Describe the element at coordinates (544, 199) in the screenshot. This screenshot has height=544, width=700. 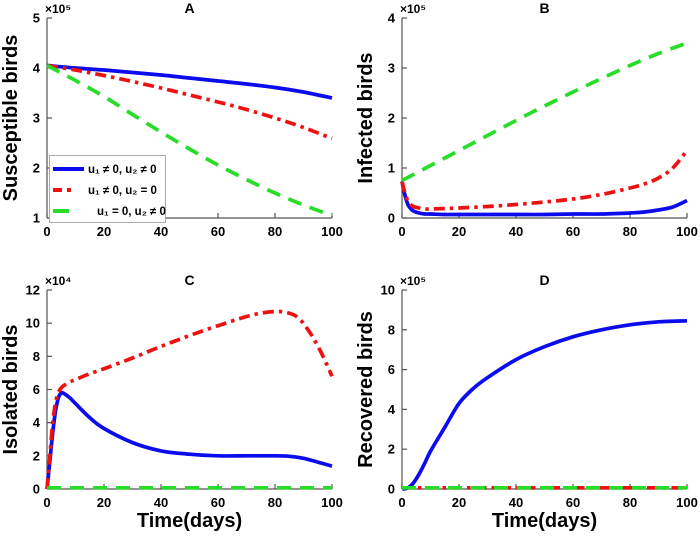
I see `curve-B-blue` at that location.